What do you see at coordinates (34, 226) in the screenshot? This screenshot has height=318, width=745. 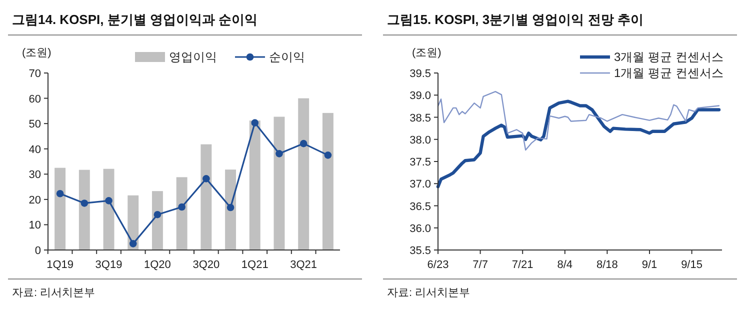 I see `y-tick-label: 10` at bounding box center [34, 226].